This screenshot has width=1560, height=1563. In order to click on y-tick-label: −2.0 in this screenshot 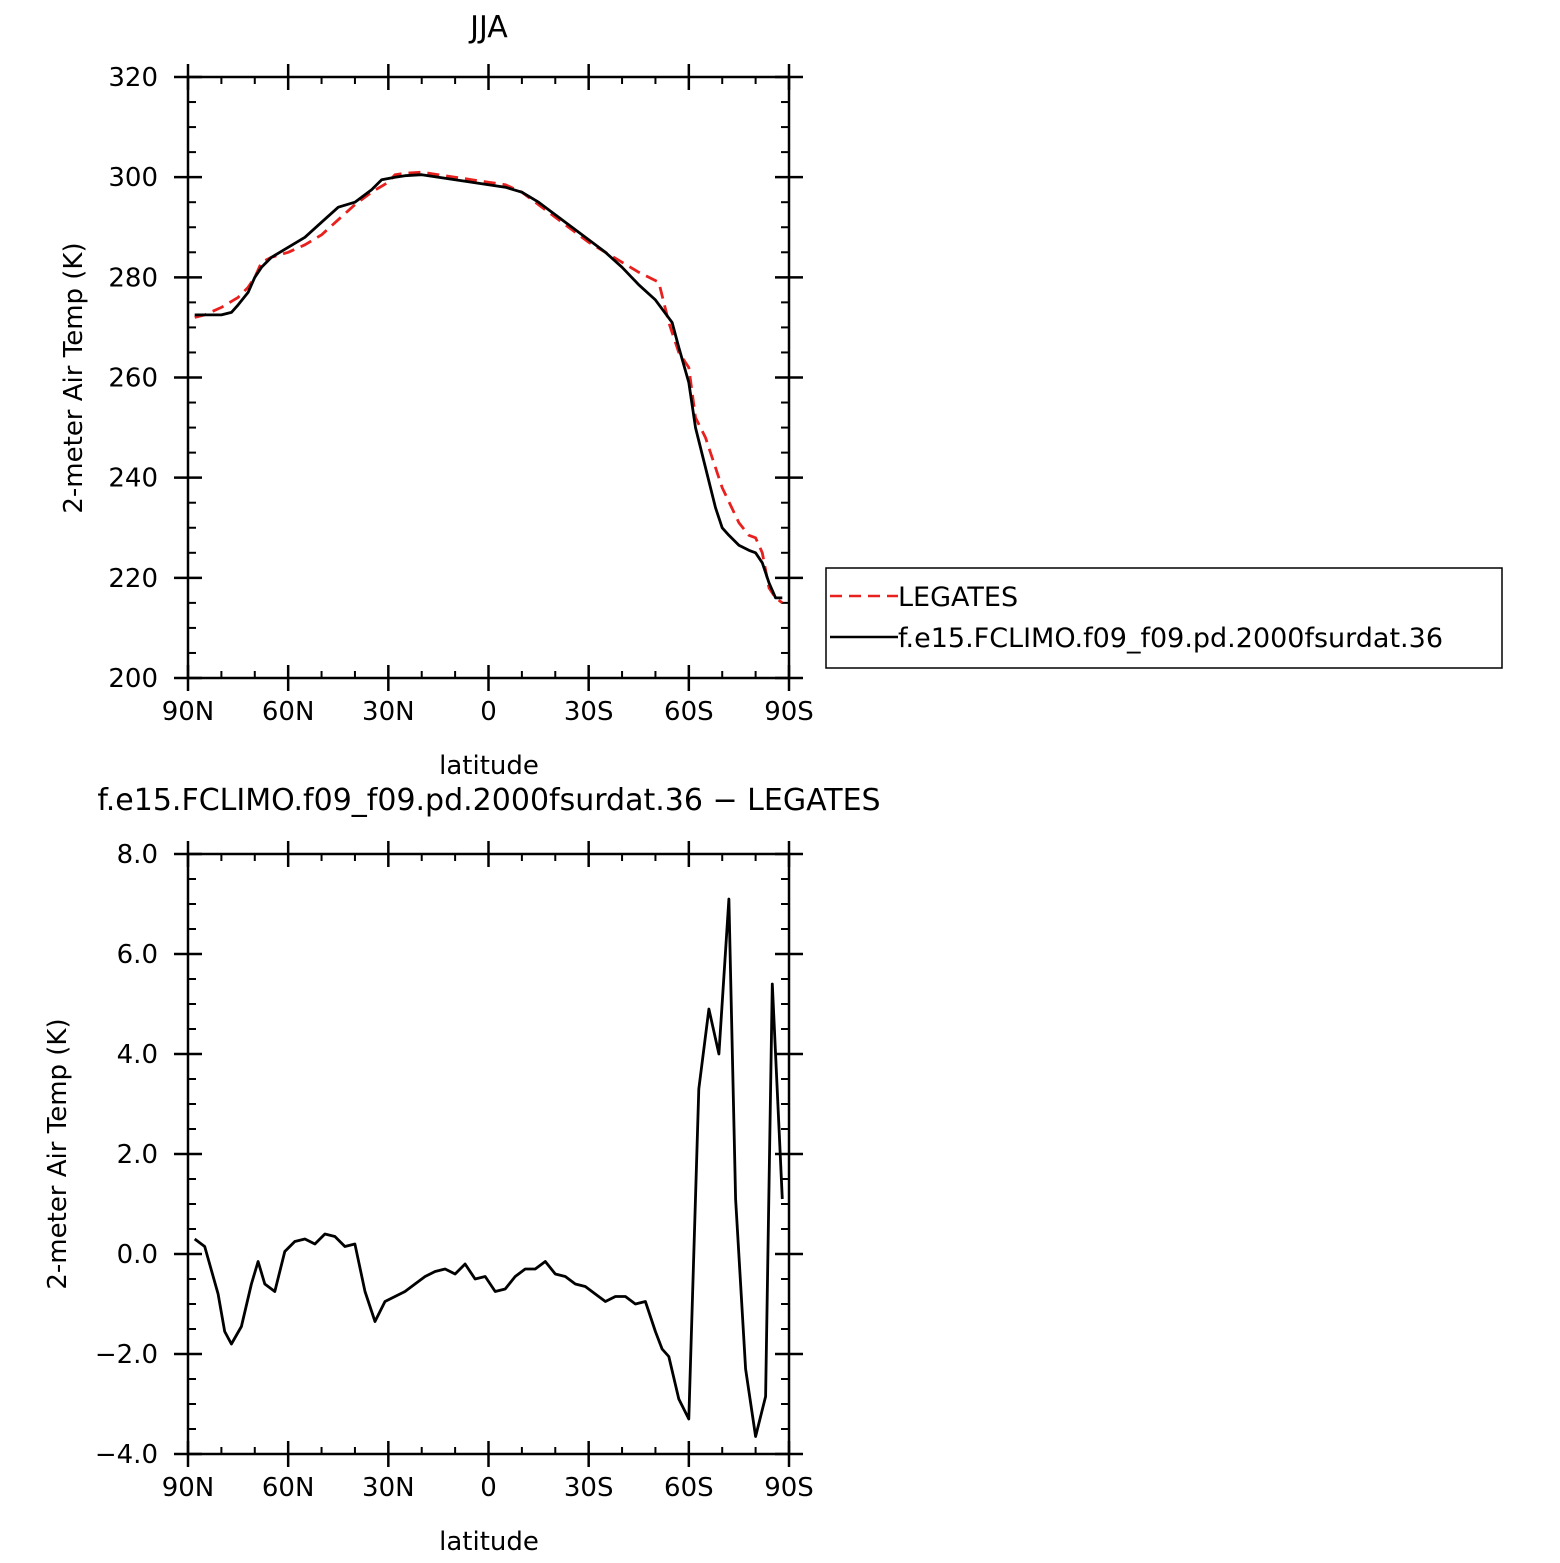, I will do `click(126, 1355)`.